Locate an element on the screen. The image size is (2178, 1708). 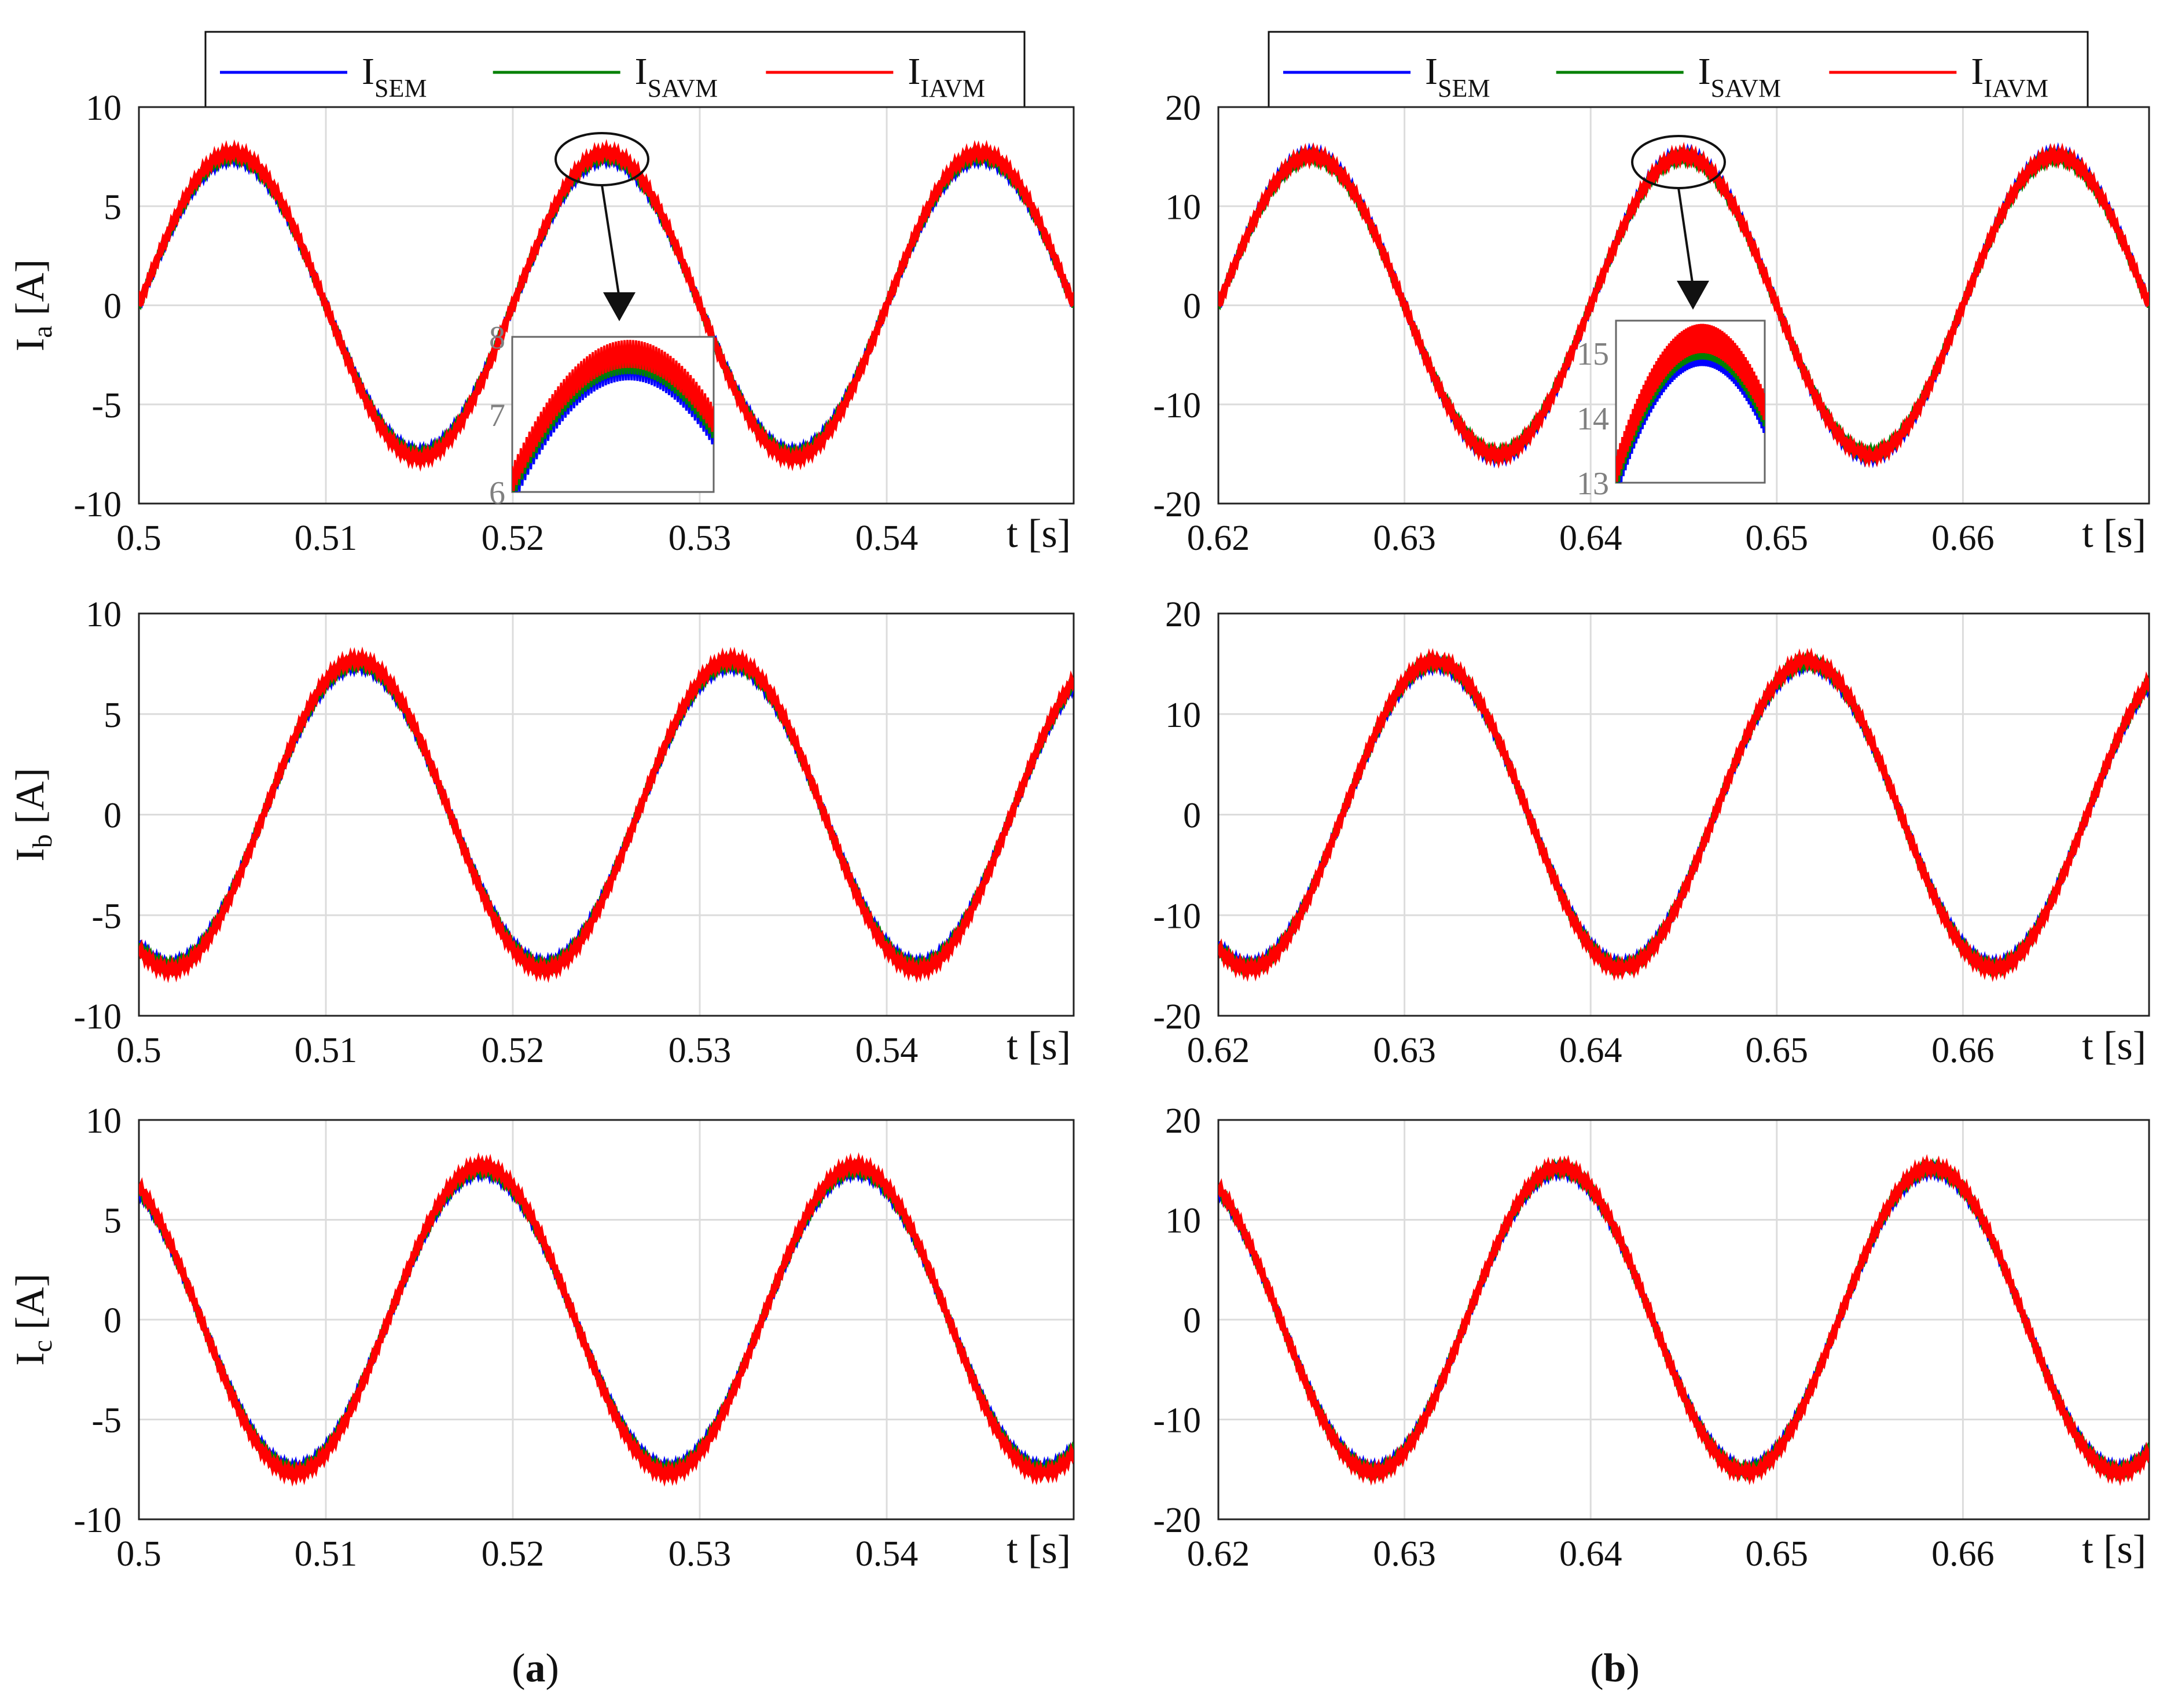
y-axis-label-sub: b is located at coordinates (42, 841).